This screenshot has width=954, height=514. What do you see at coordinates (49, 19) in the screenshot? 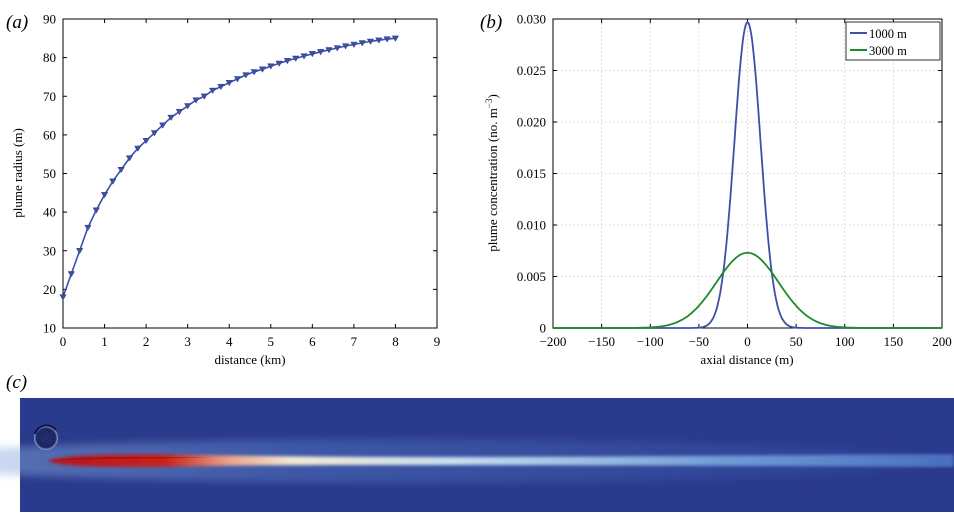
I see `y-tick-label: 90` at bounding box center [49, 19].